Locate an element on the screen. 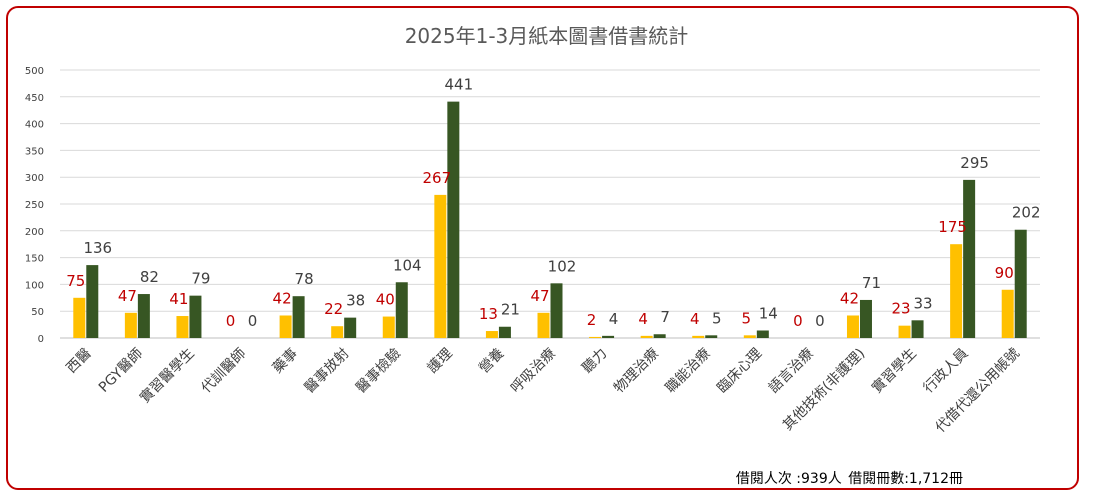 The height and width of the screenshot is (500, 1093). data-label-series2: 5 is located at coordinates (717, 318).